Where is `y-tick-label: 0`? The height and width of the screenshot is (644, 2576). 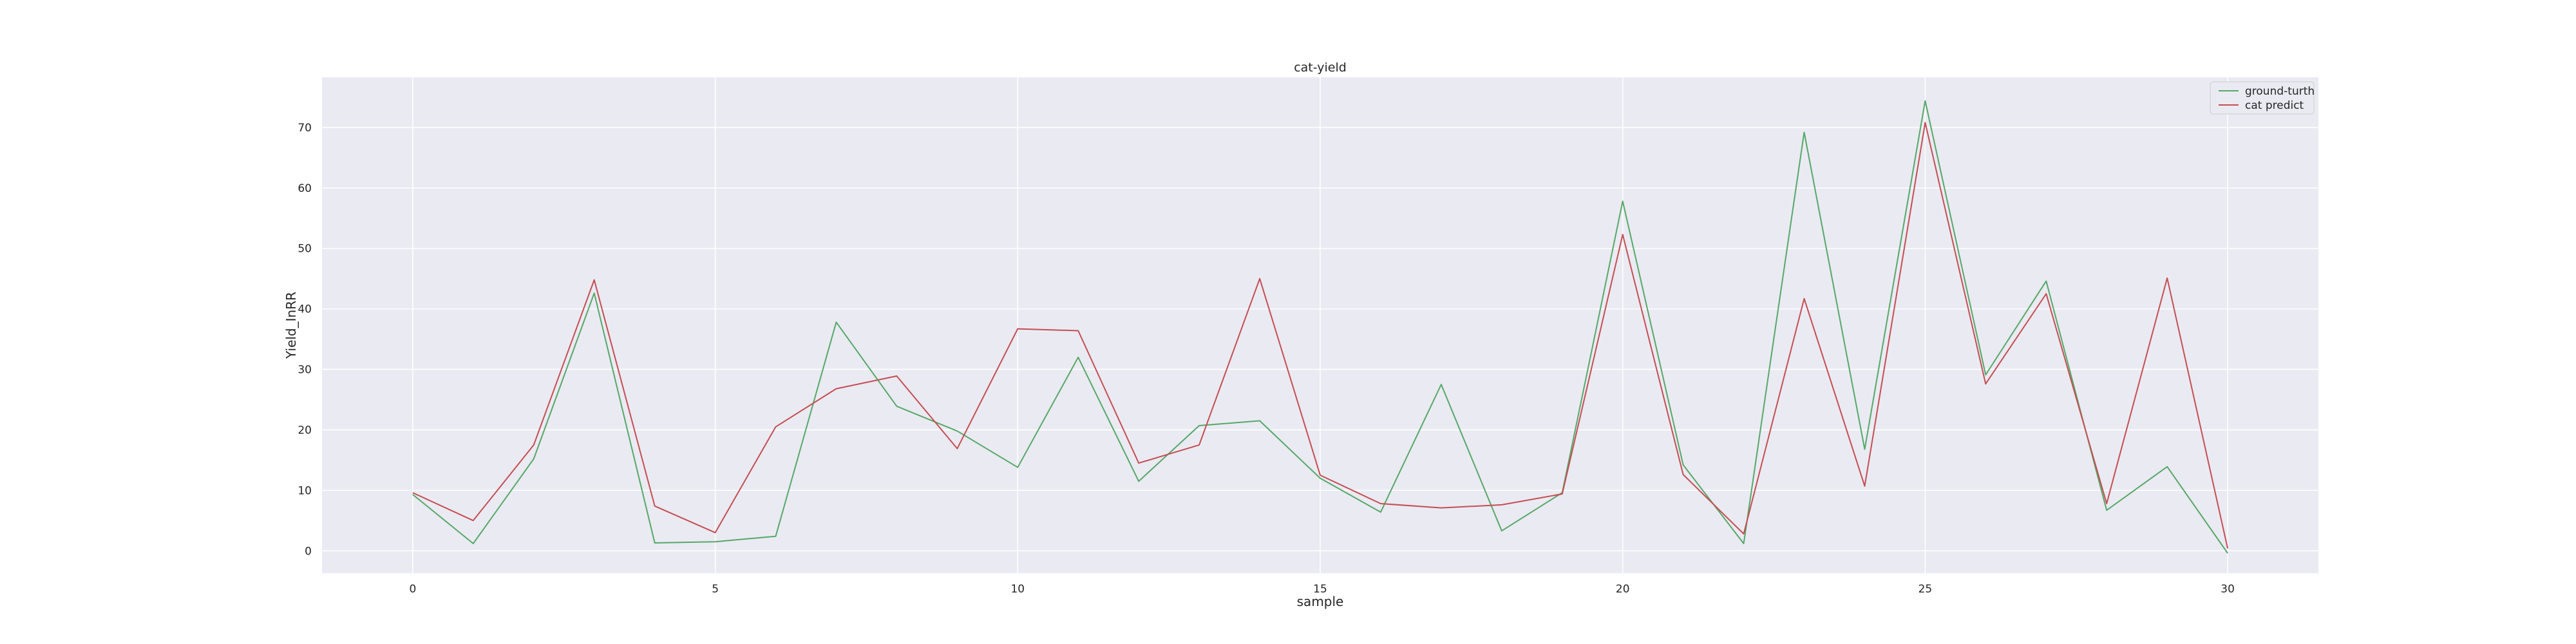 y-tick-label: 0 is located at coordinates (309, 551).